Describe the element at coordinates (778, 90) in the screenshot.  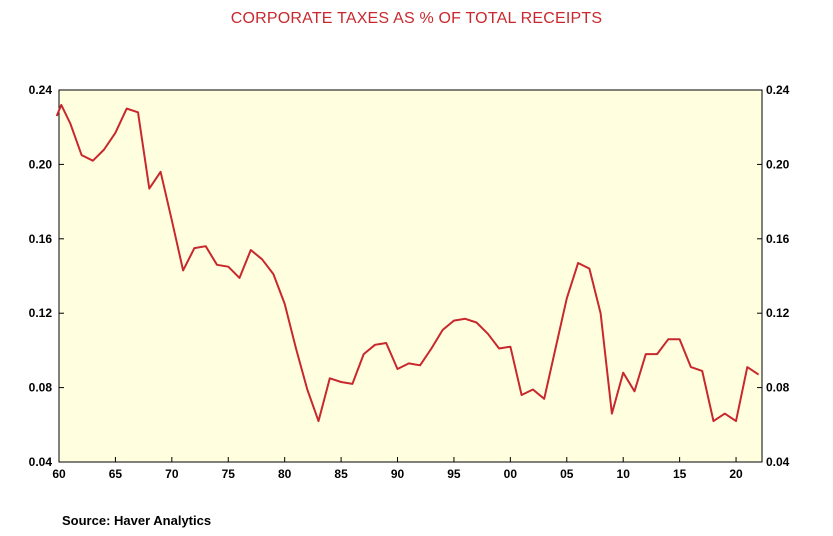
I see `y-tick-label-right: 0.24` at that location.